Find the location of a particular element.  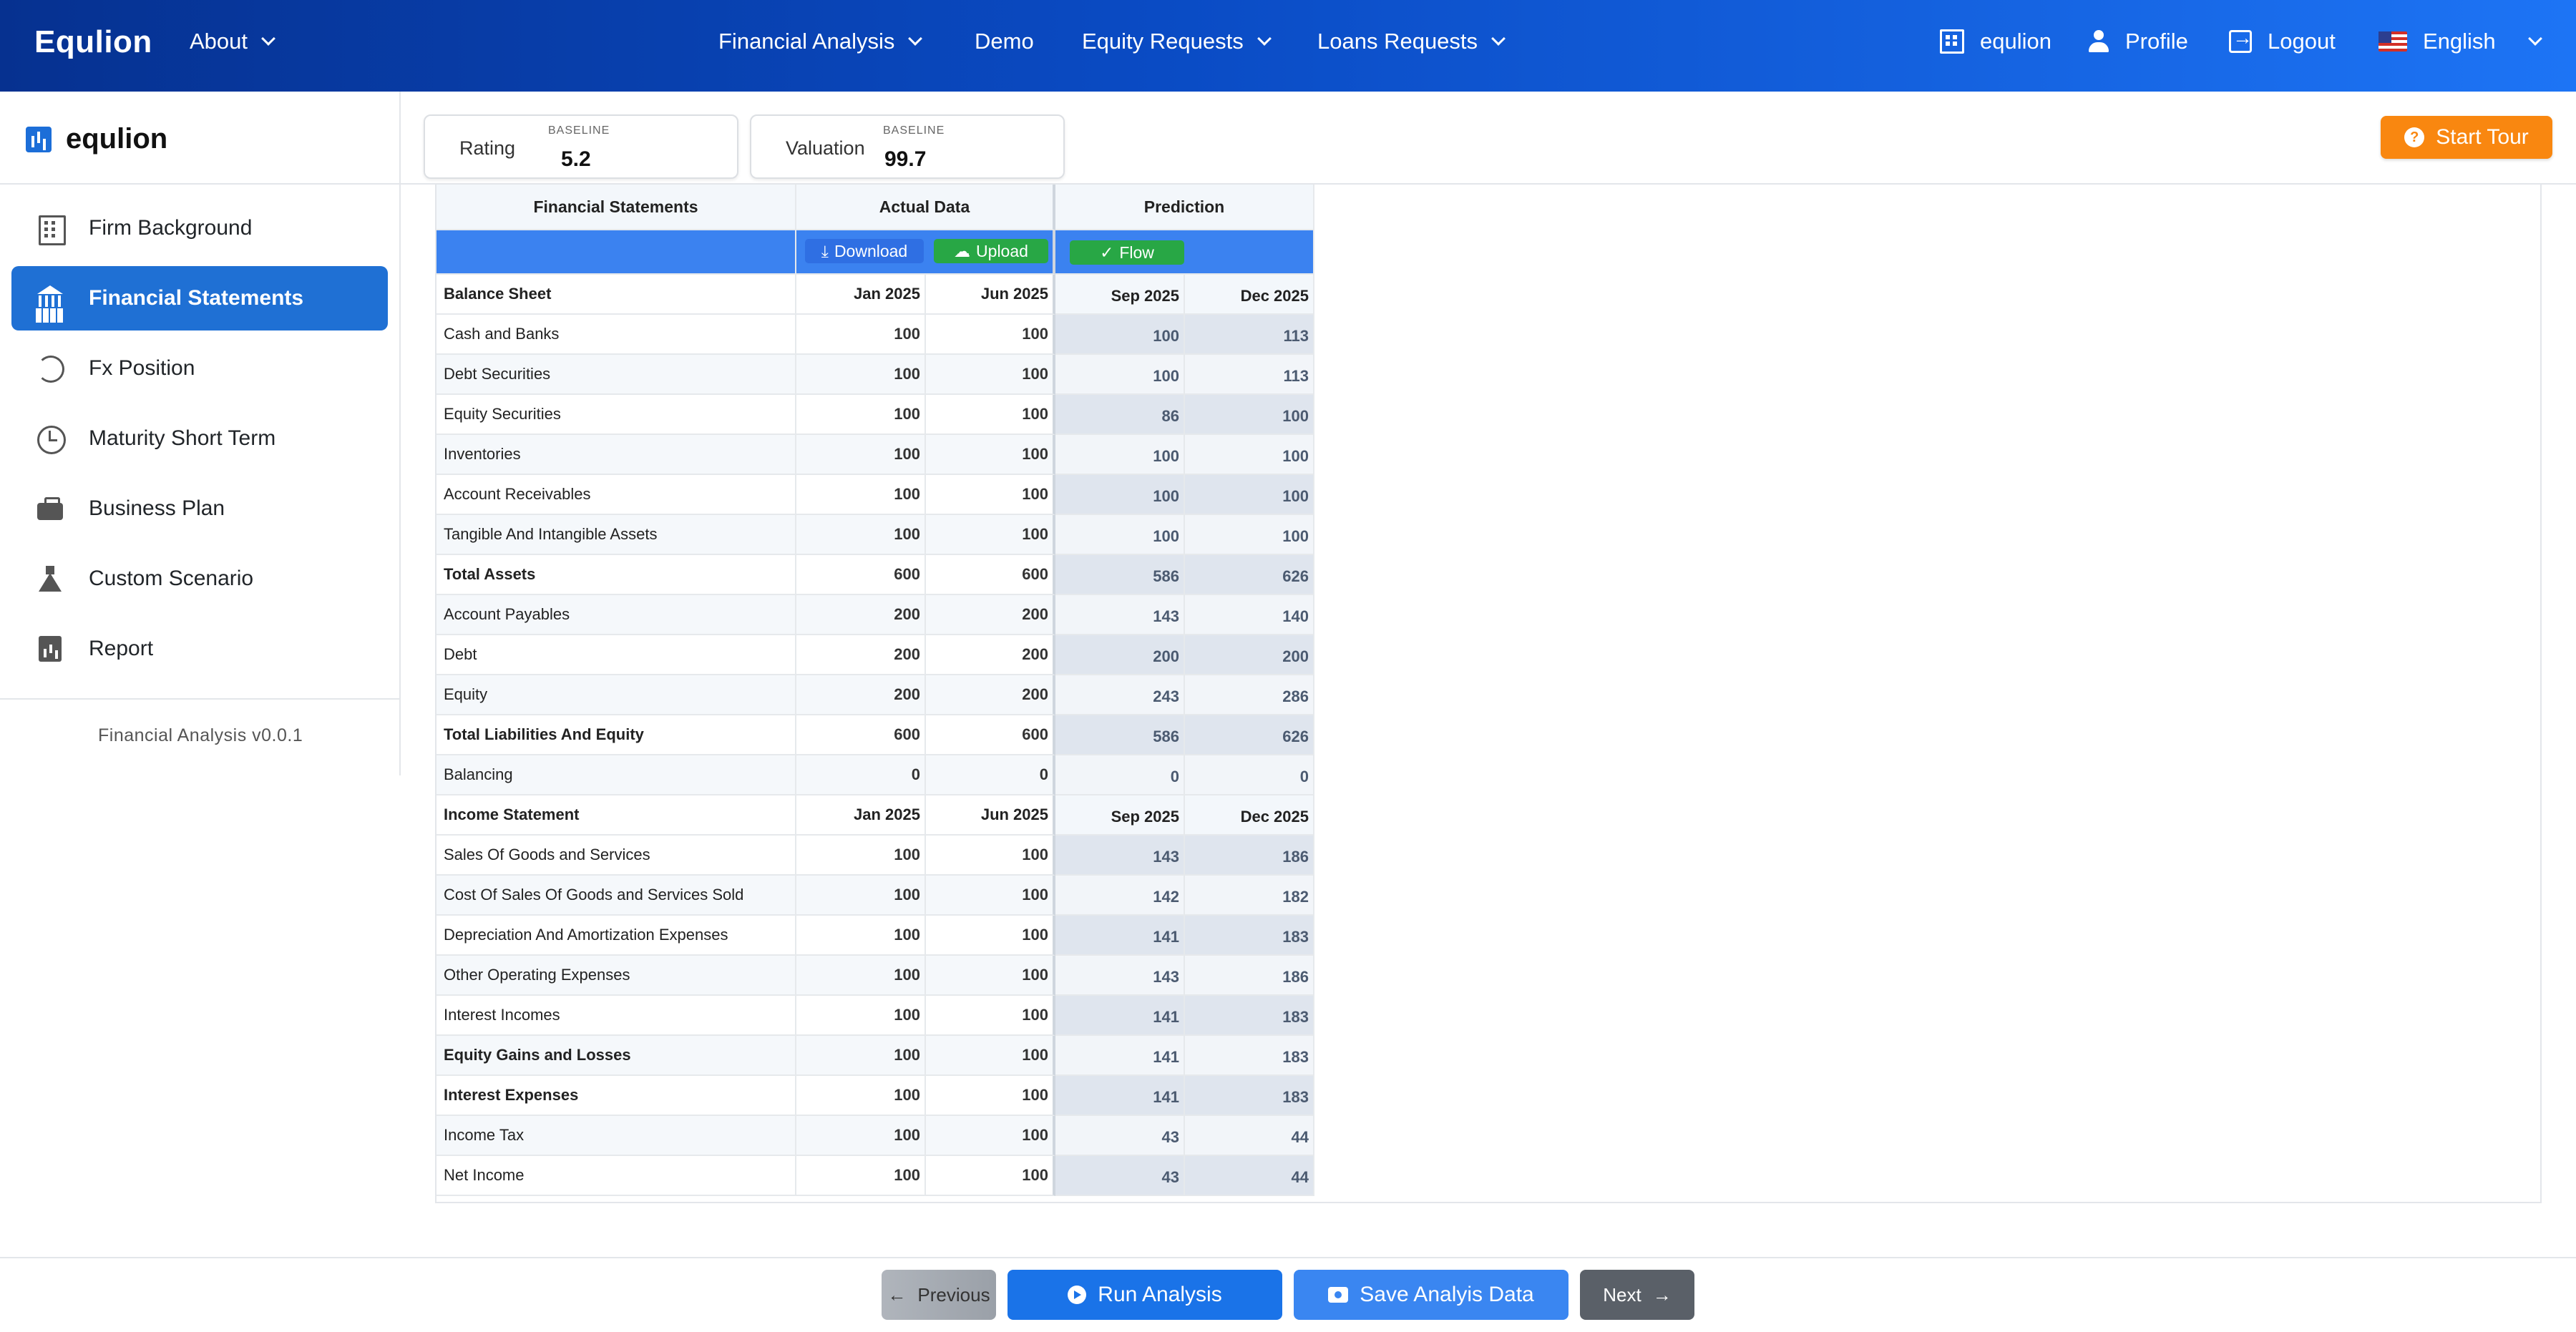

upload-label: Upload is located at coordinates (1002, 251).